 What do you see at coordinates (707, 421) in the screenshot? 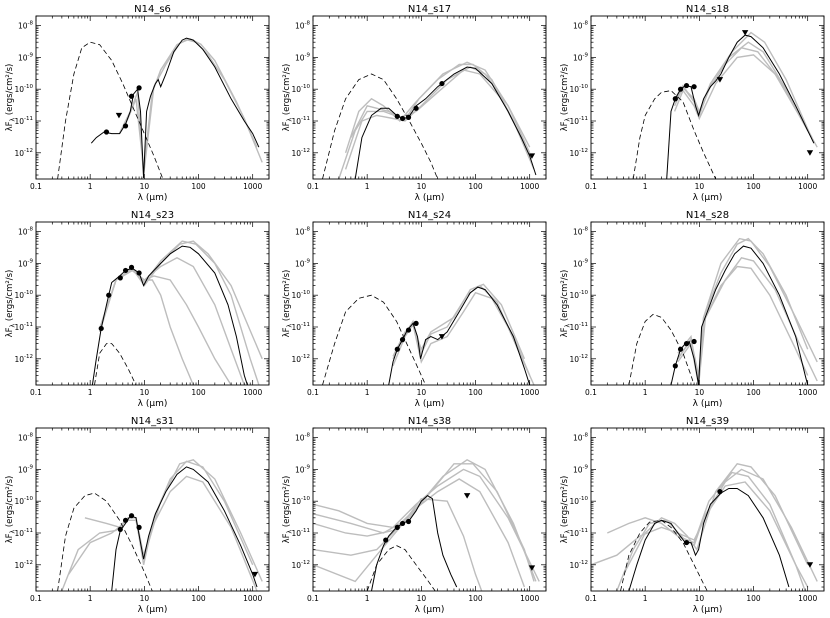
I see `panel-title: N14_s39` at bounding box center [707, 421].